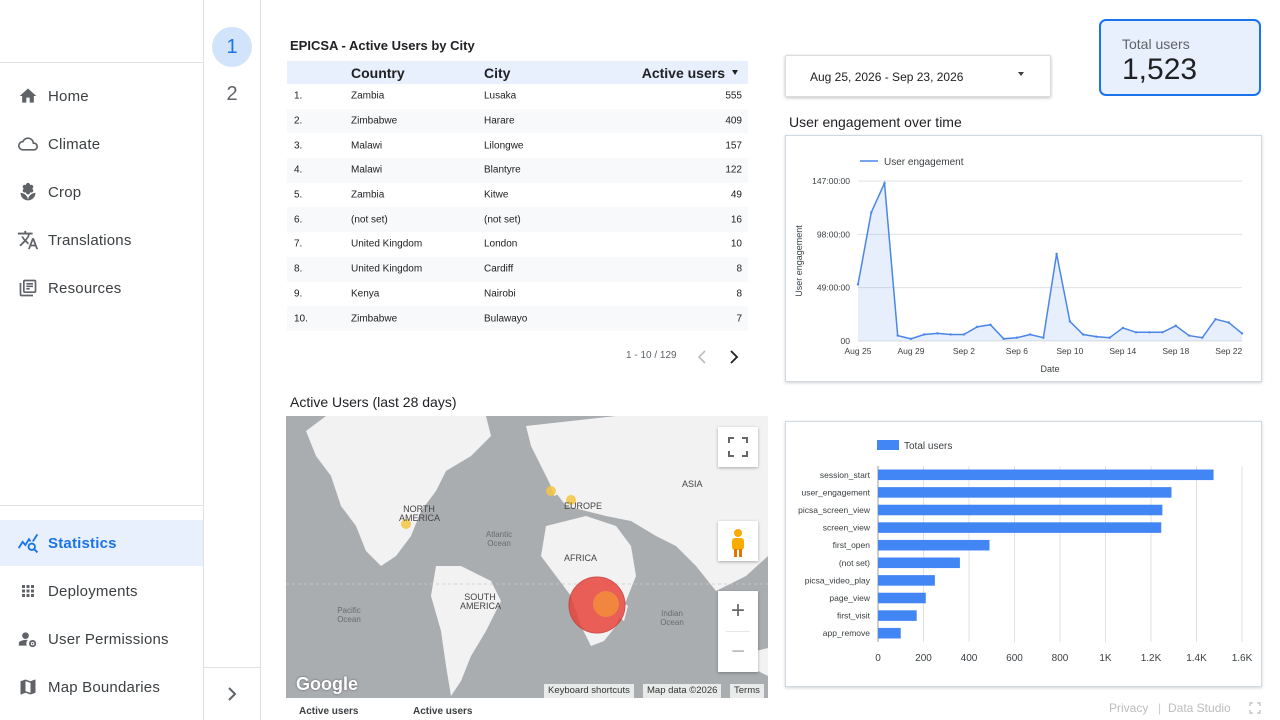 Image resolution: width=1280 pixels, height=720 pixels. Describe the element at coordinates (924, 162) in the screenshot. I see `legend-label: User engagement` at that location.